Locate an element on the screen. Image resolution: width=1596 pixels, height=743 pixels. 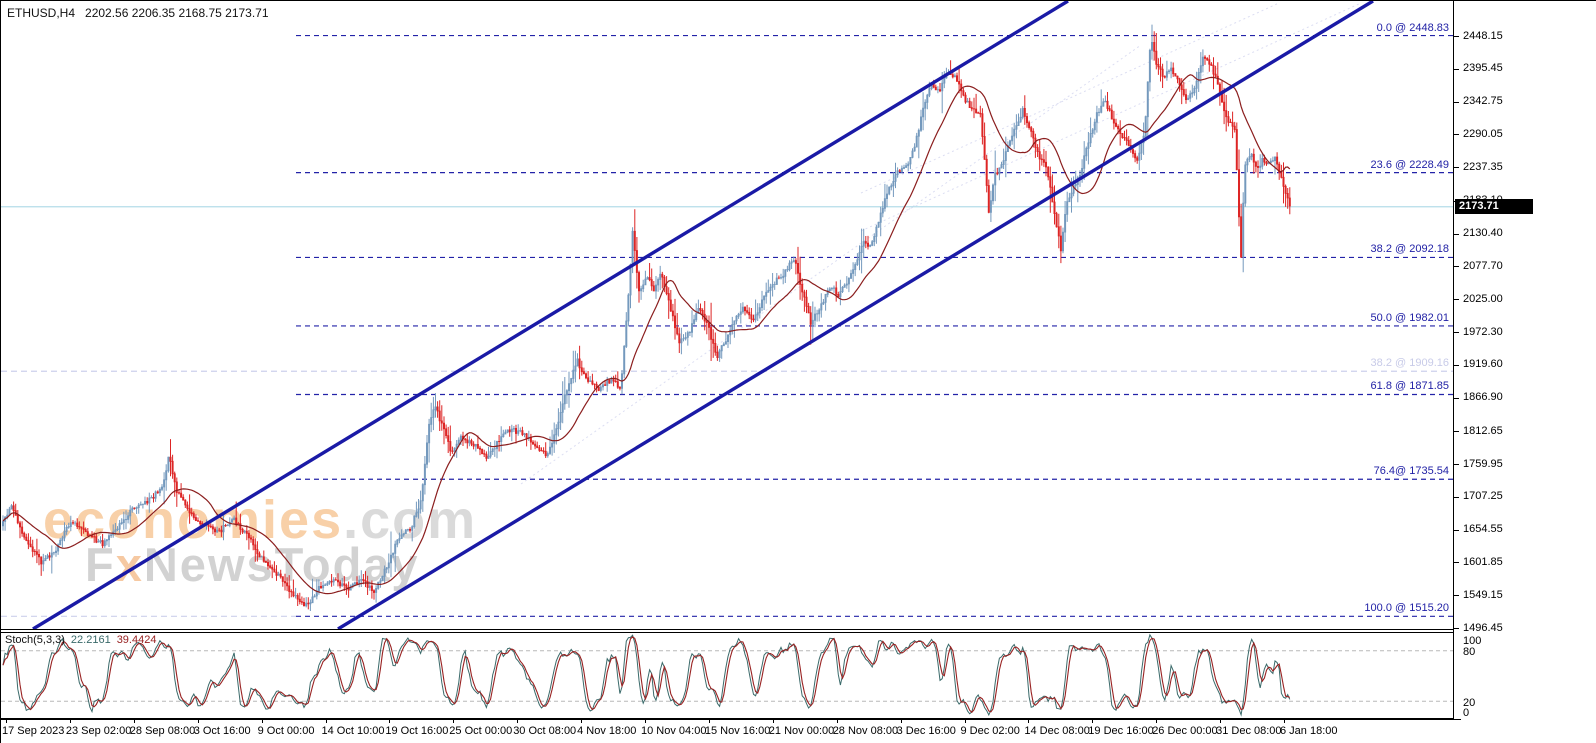
price-axis-label: 2342.75 is located at coordinates (1483, 101).